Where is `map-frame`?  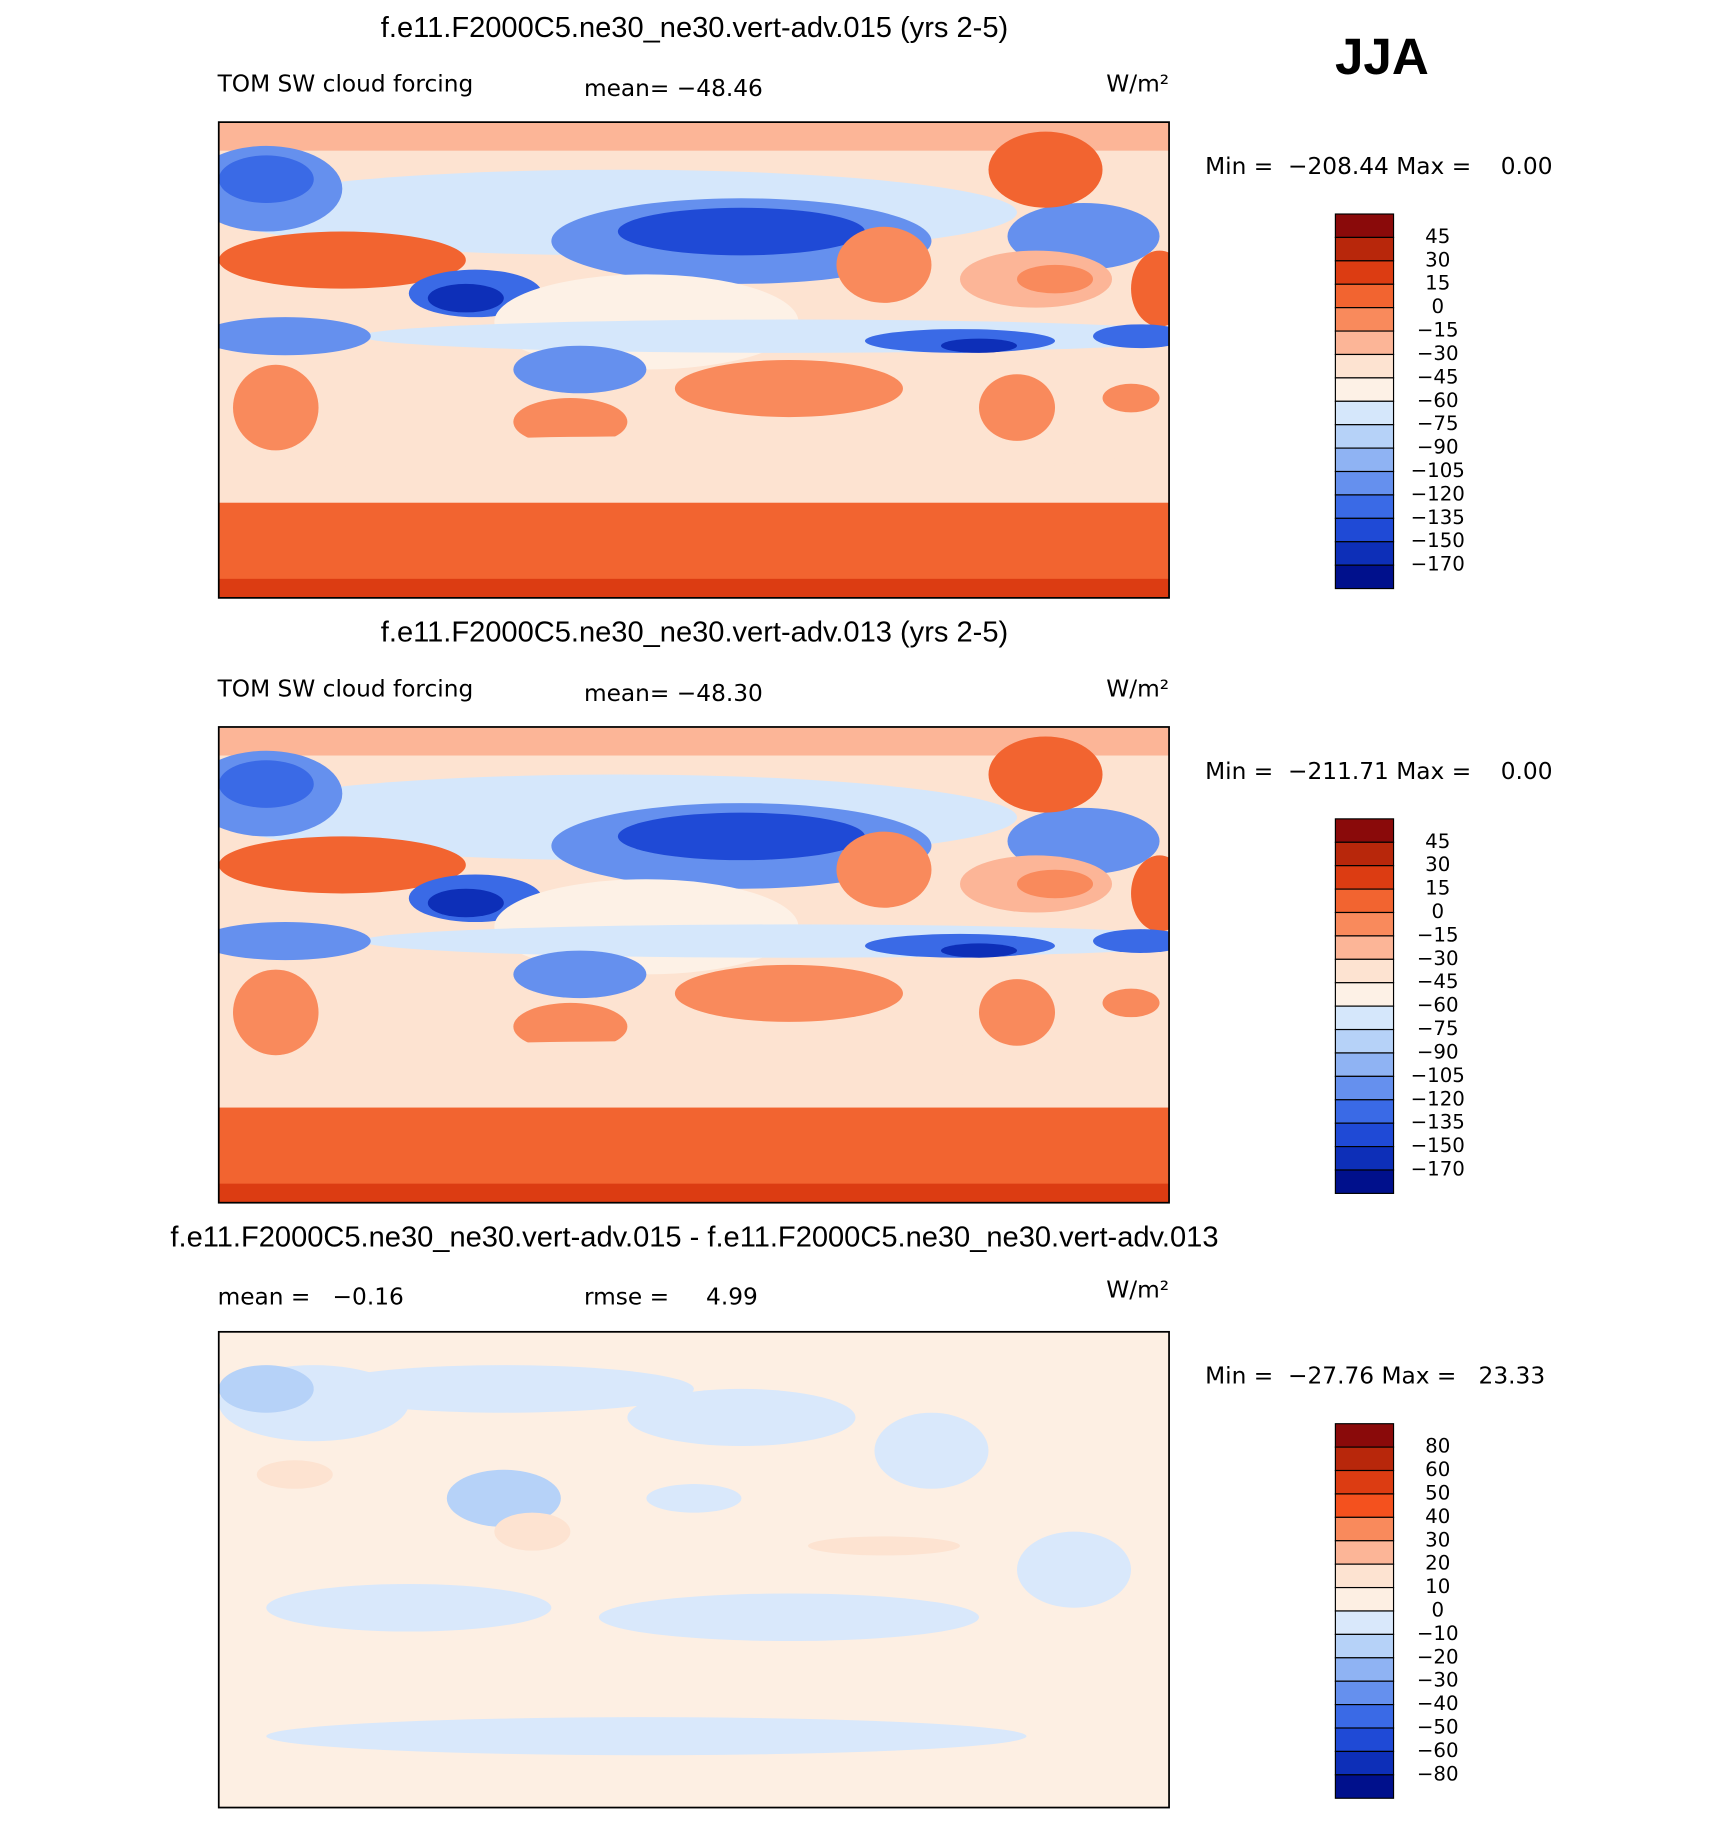 map-frame is located at coordinates (693, 360).